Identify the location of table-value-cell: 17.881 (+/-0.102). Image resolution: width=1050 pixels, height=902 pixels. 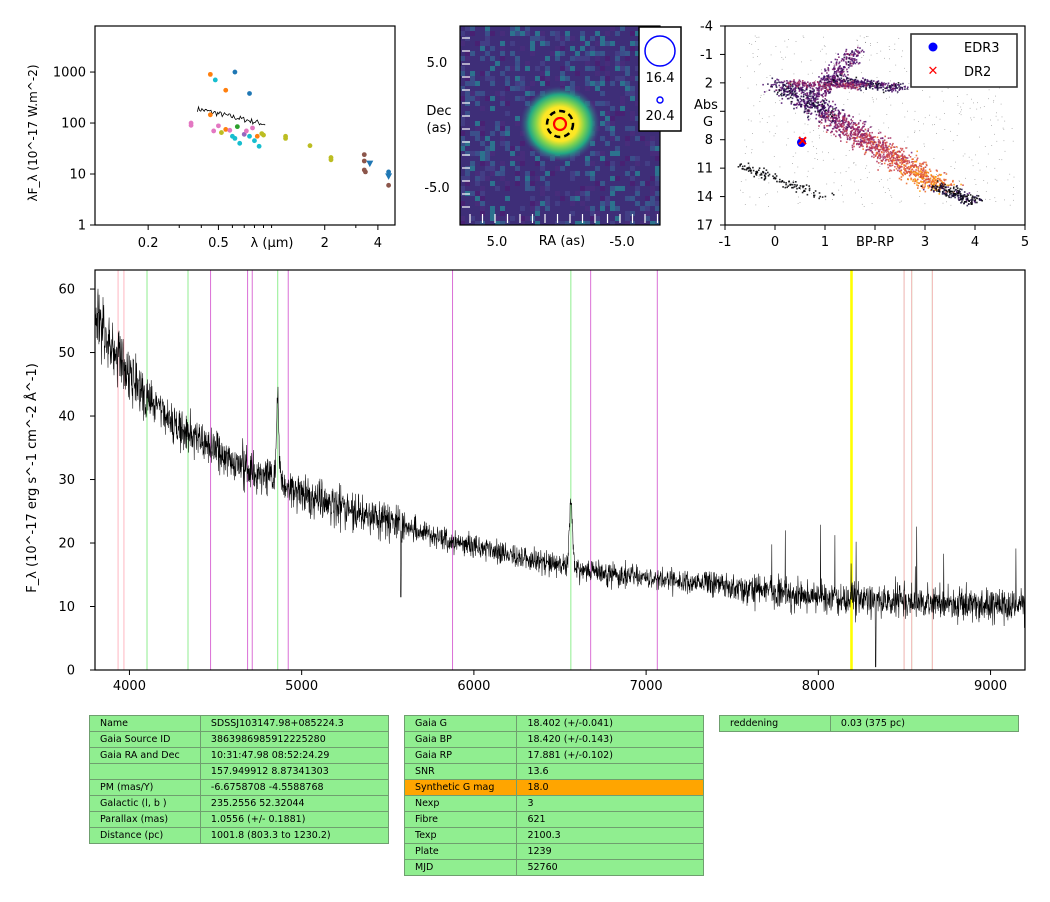
(610, 755).